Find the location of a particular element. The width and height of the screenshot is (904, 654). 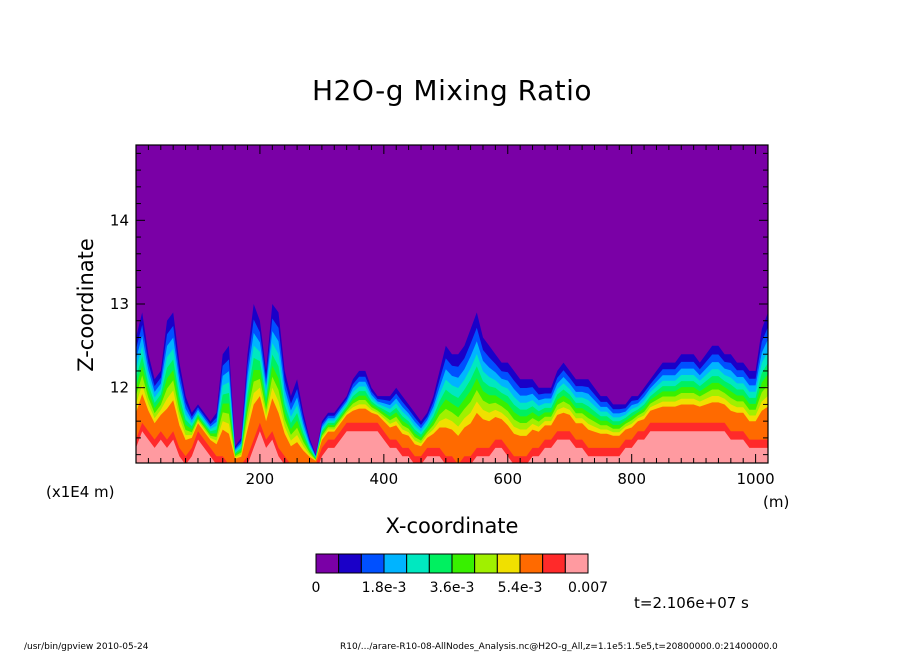

y-axis-unit: (x1E4 m) is located at coordinates (80, 492).